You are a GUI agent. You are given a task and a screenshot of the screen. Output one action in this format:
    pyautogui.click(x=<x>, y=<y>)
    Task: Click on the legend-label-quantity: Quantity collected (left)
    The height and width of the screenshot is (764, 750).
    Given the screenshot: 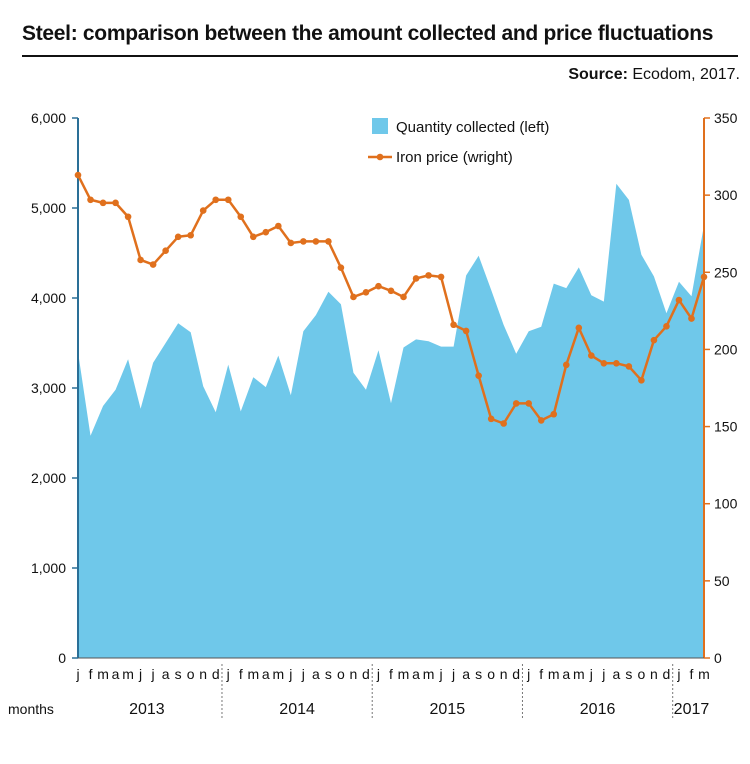 What is the action you would take?
    pyautogui.click(x=472, y=127)
    